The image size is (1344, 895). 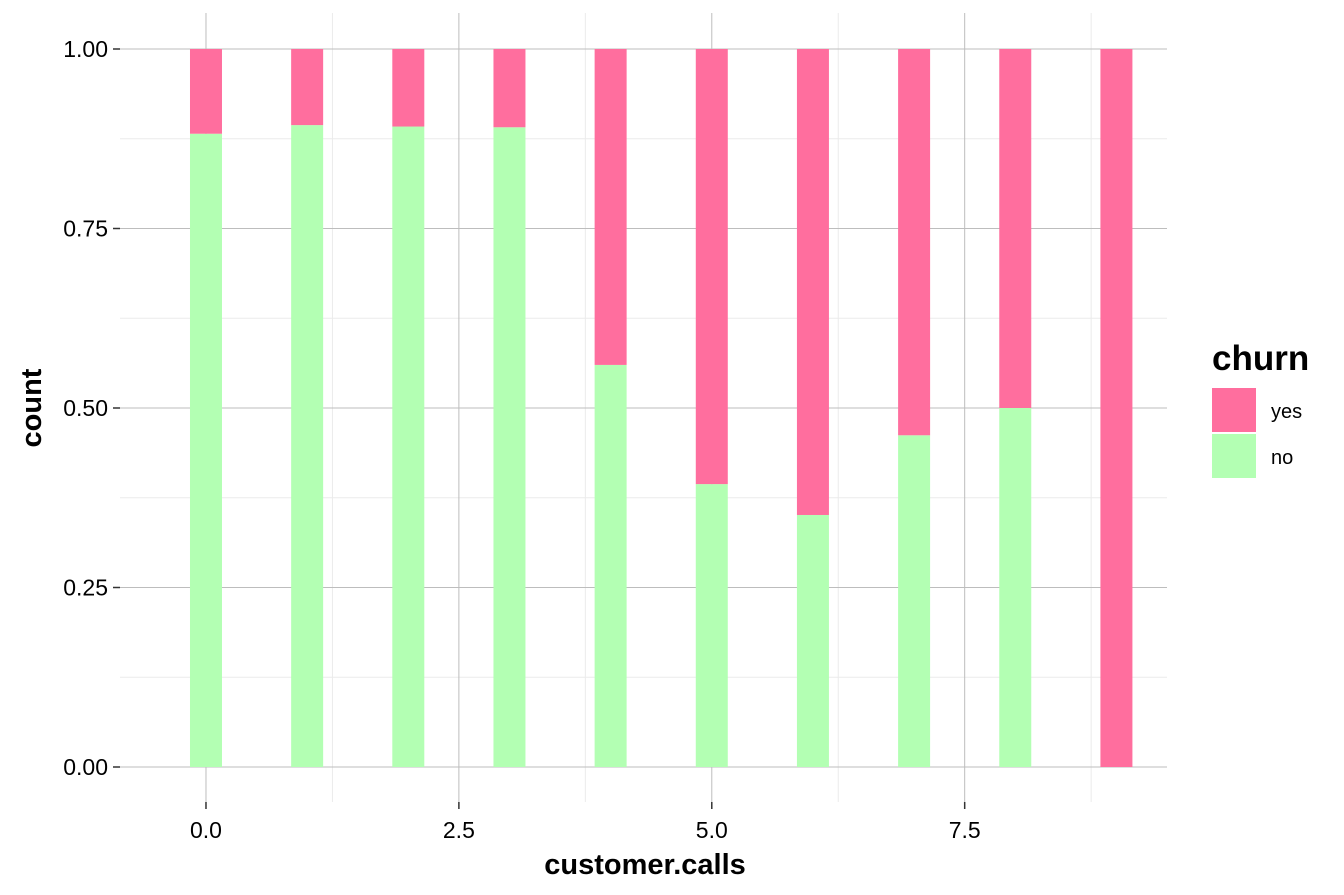 I want to click on y-tick-label: 0.25, so click(x=85, y=588).